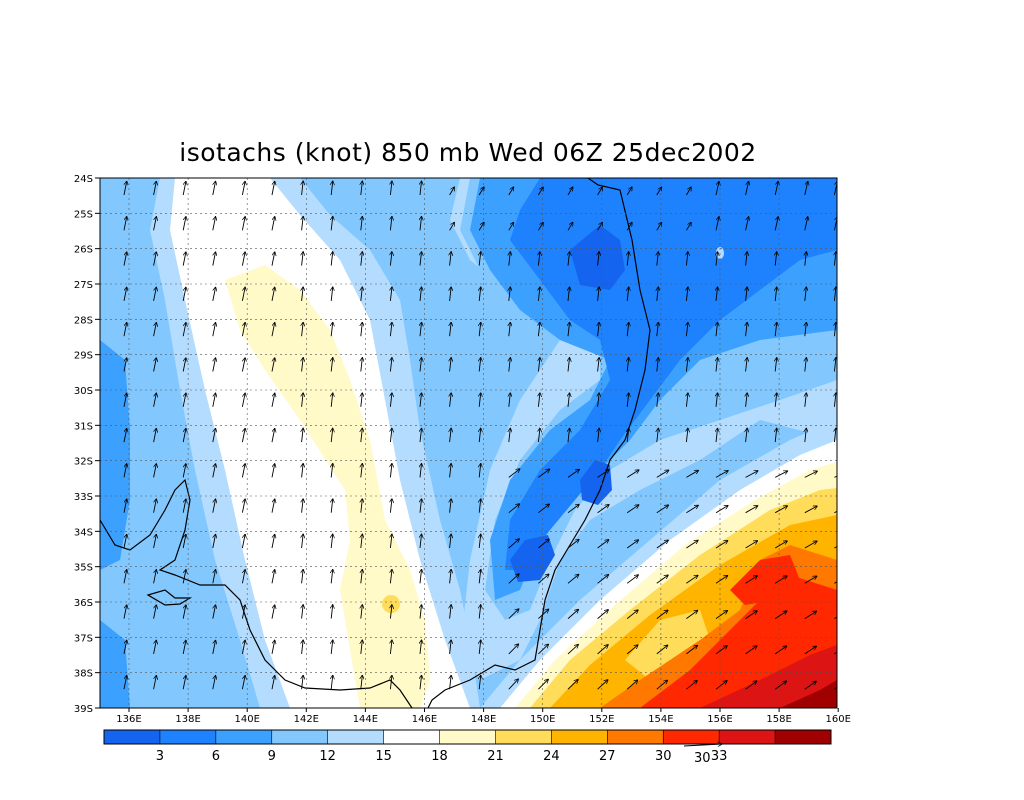 This screenshot has width=1024, height=800. What do you see at coordinates (83, 426) in the screenshot?
I see `lat-label: 31S` at bounding box center [83, 426].